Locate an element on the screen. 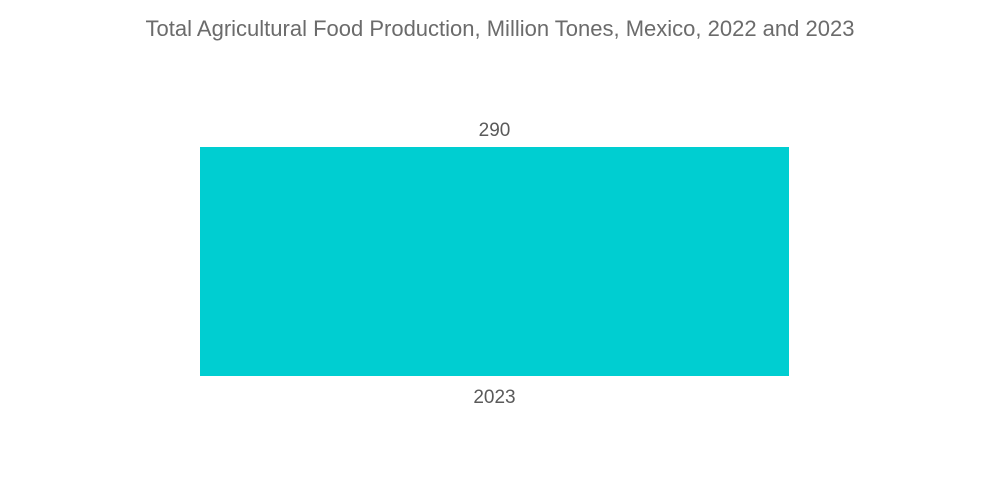 The image size is (1000, 504). x-tick-label-2023: 2023 is located at coordinates (494, 397).